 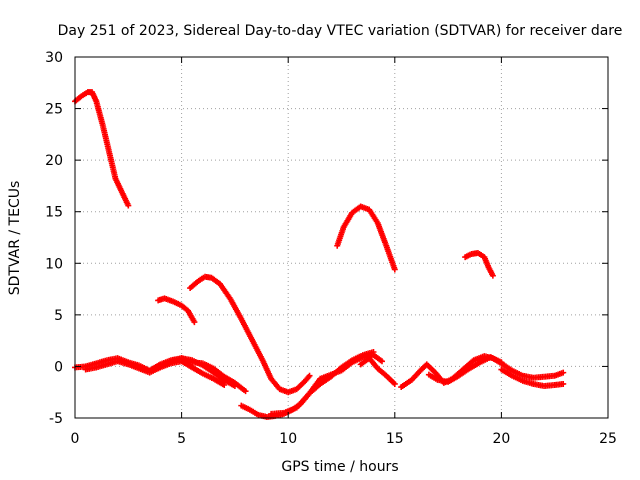 I want to click on x-tick-label: 25, so click(x=608, y=439).